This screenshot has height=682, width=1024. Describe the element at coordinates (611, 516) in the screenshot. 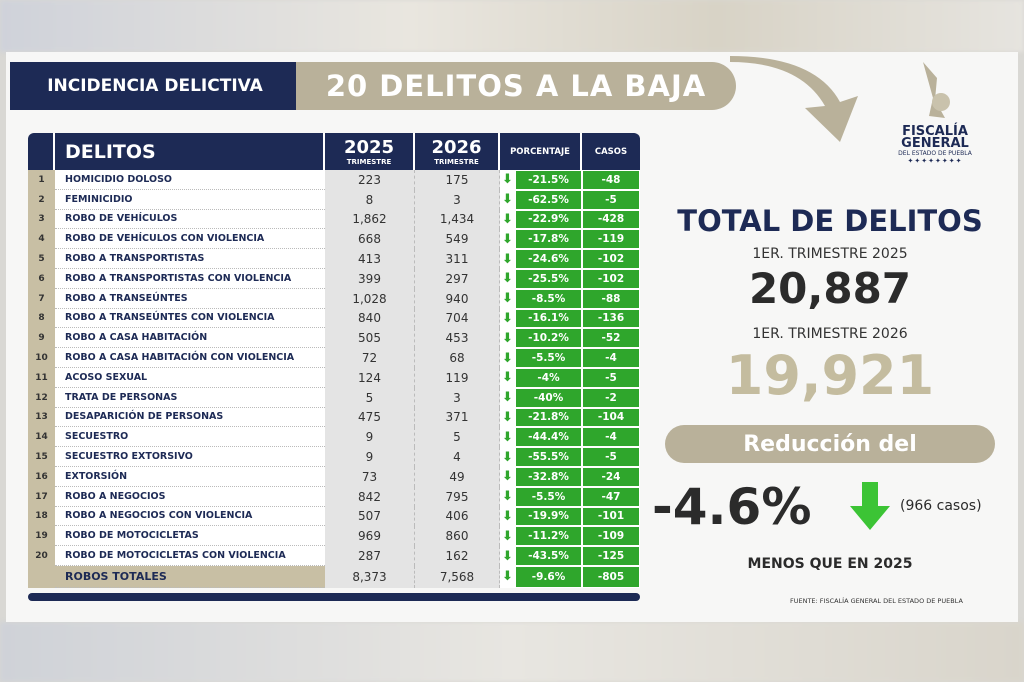

I see `cases: -101` at that location.